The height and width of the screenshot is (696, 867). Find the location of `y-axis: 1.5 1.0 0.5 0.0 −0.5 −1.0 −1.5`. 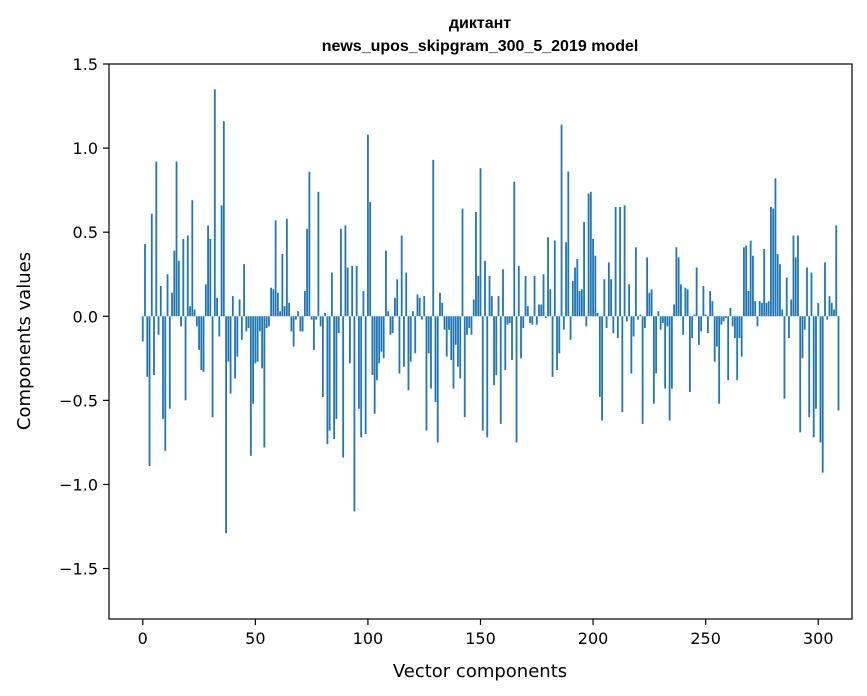

y-axis: 1.5 1.0 0.5 0.0 −0.5 −1.0 −1.5 is located at coordinates (84, 317).